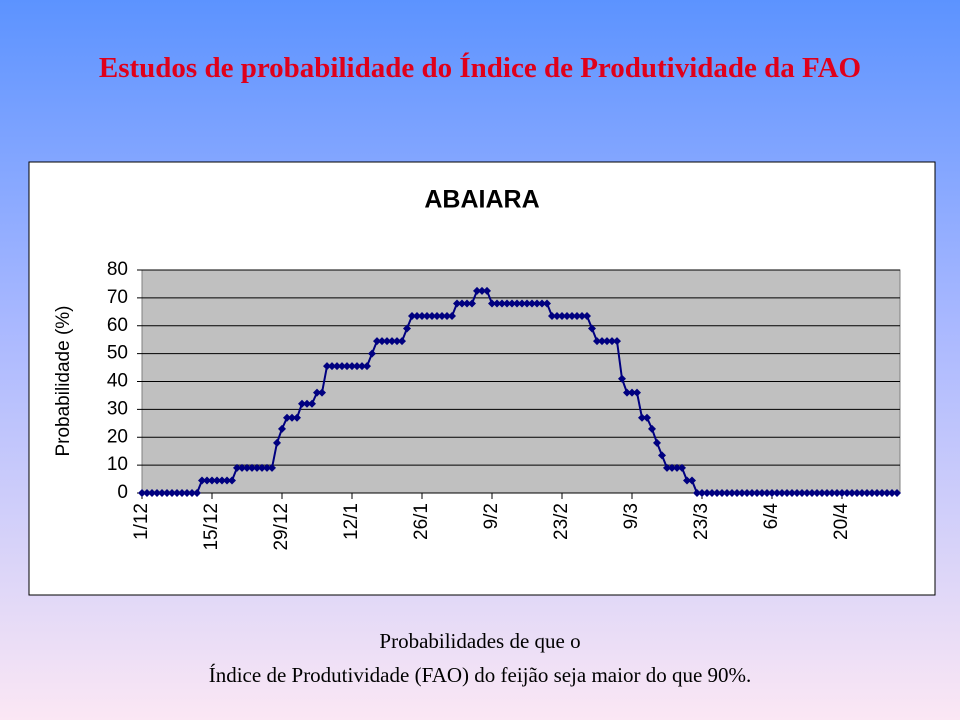  What do you see at coordinates (491, 516) in the screenshot?
I see `x-tick-label: 9/2` at bounding box center [491, 516].